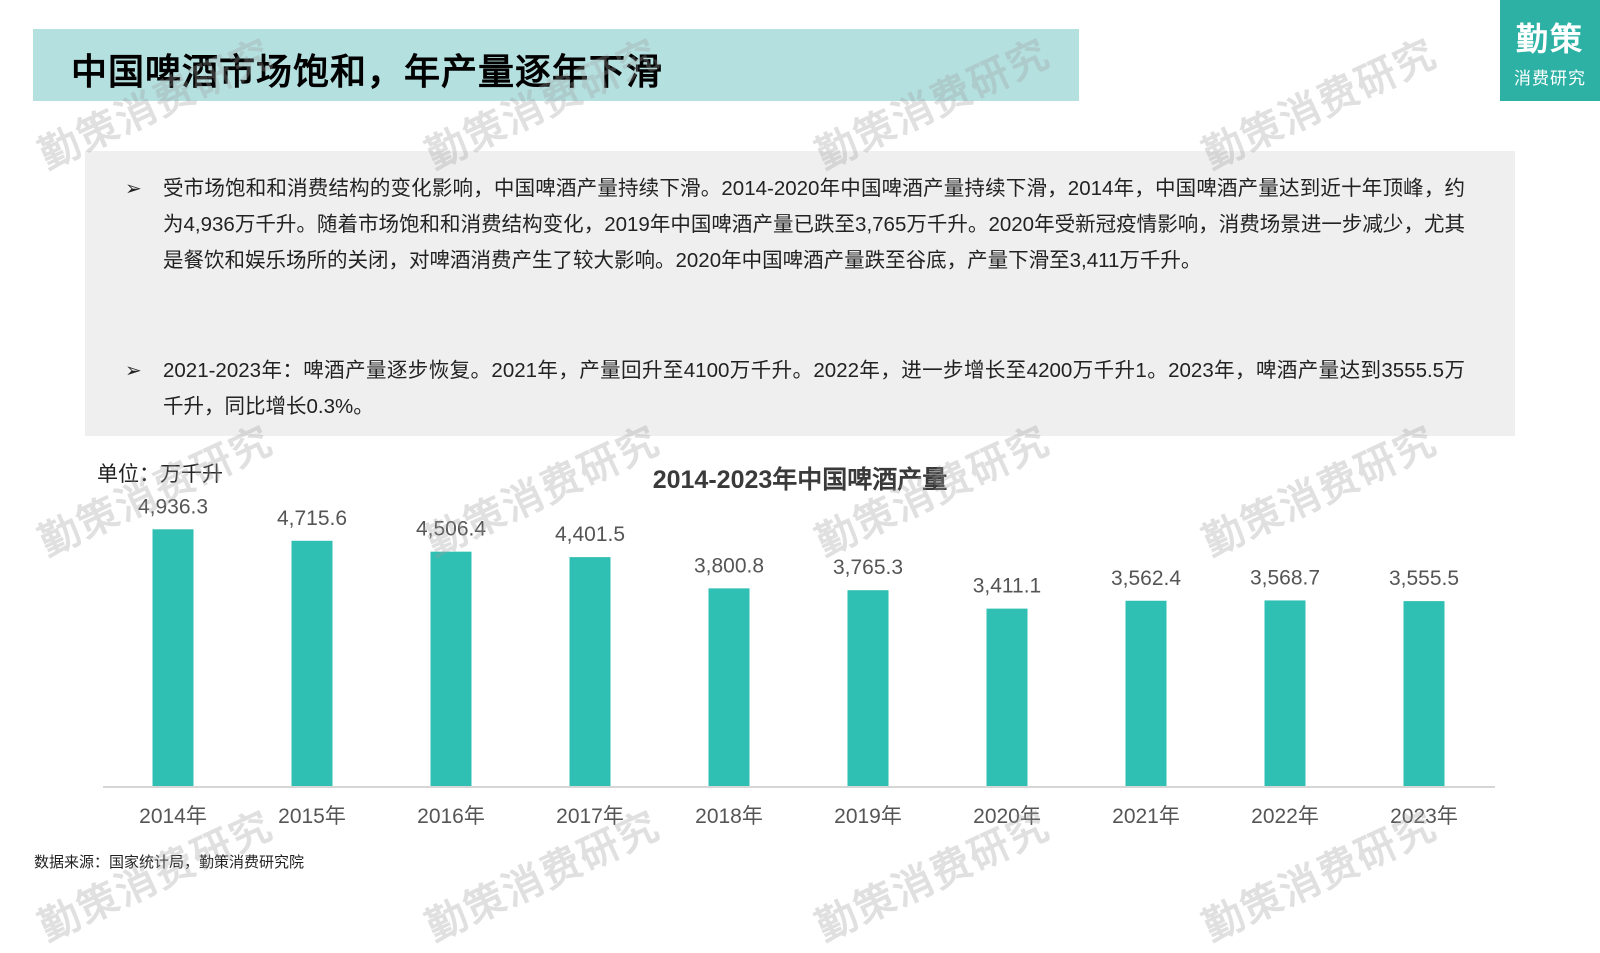  Describe the element at coordinates (1424, 693) in the screenshot. I see `bar-2023年` at that location.